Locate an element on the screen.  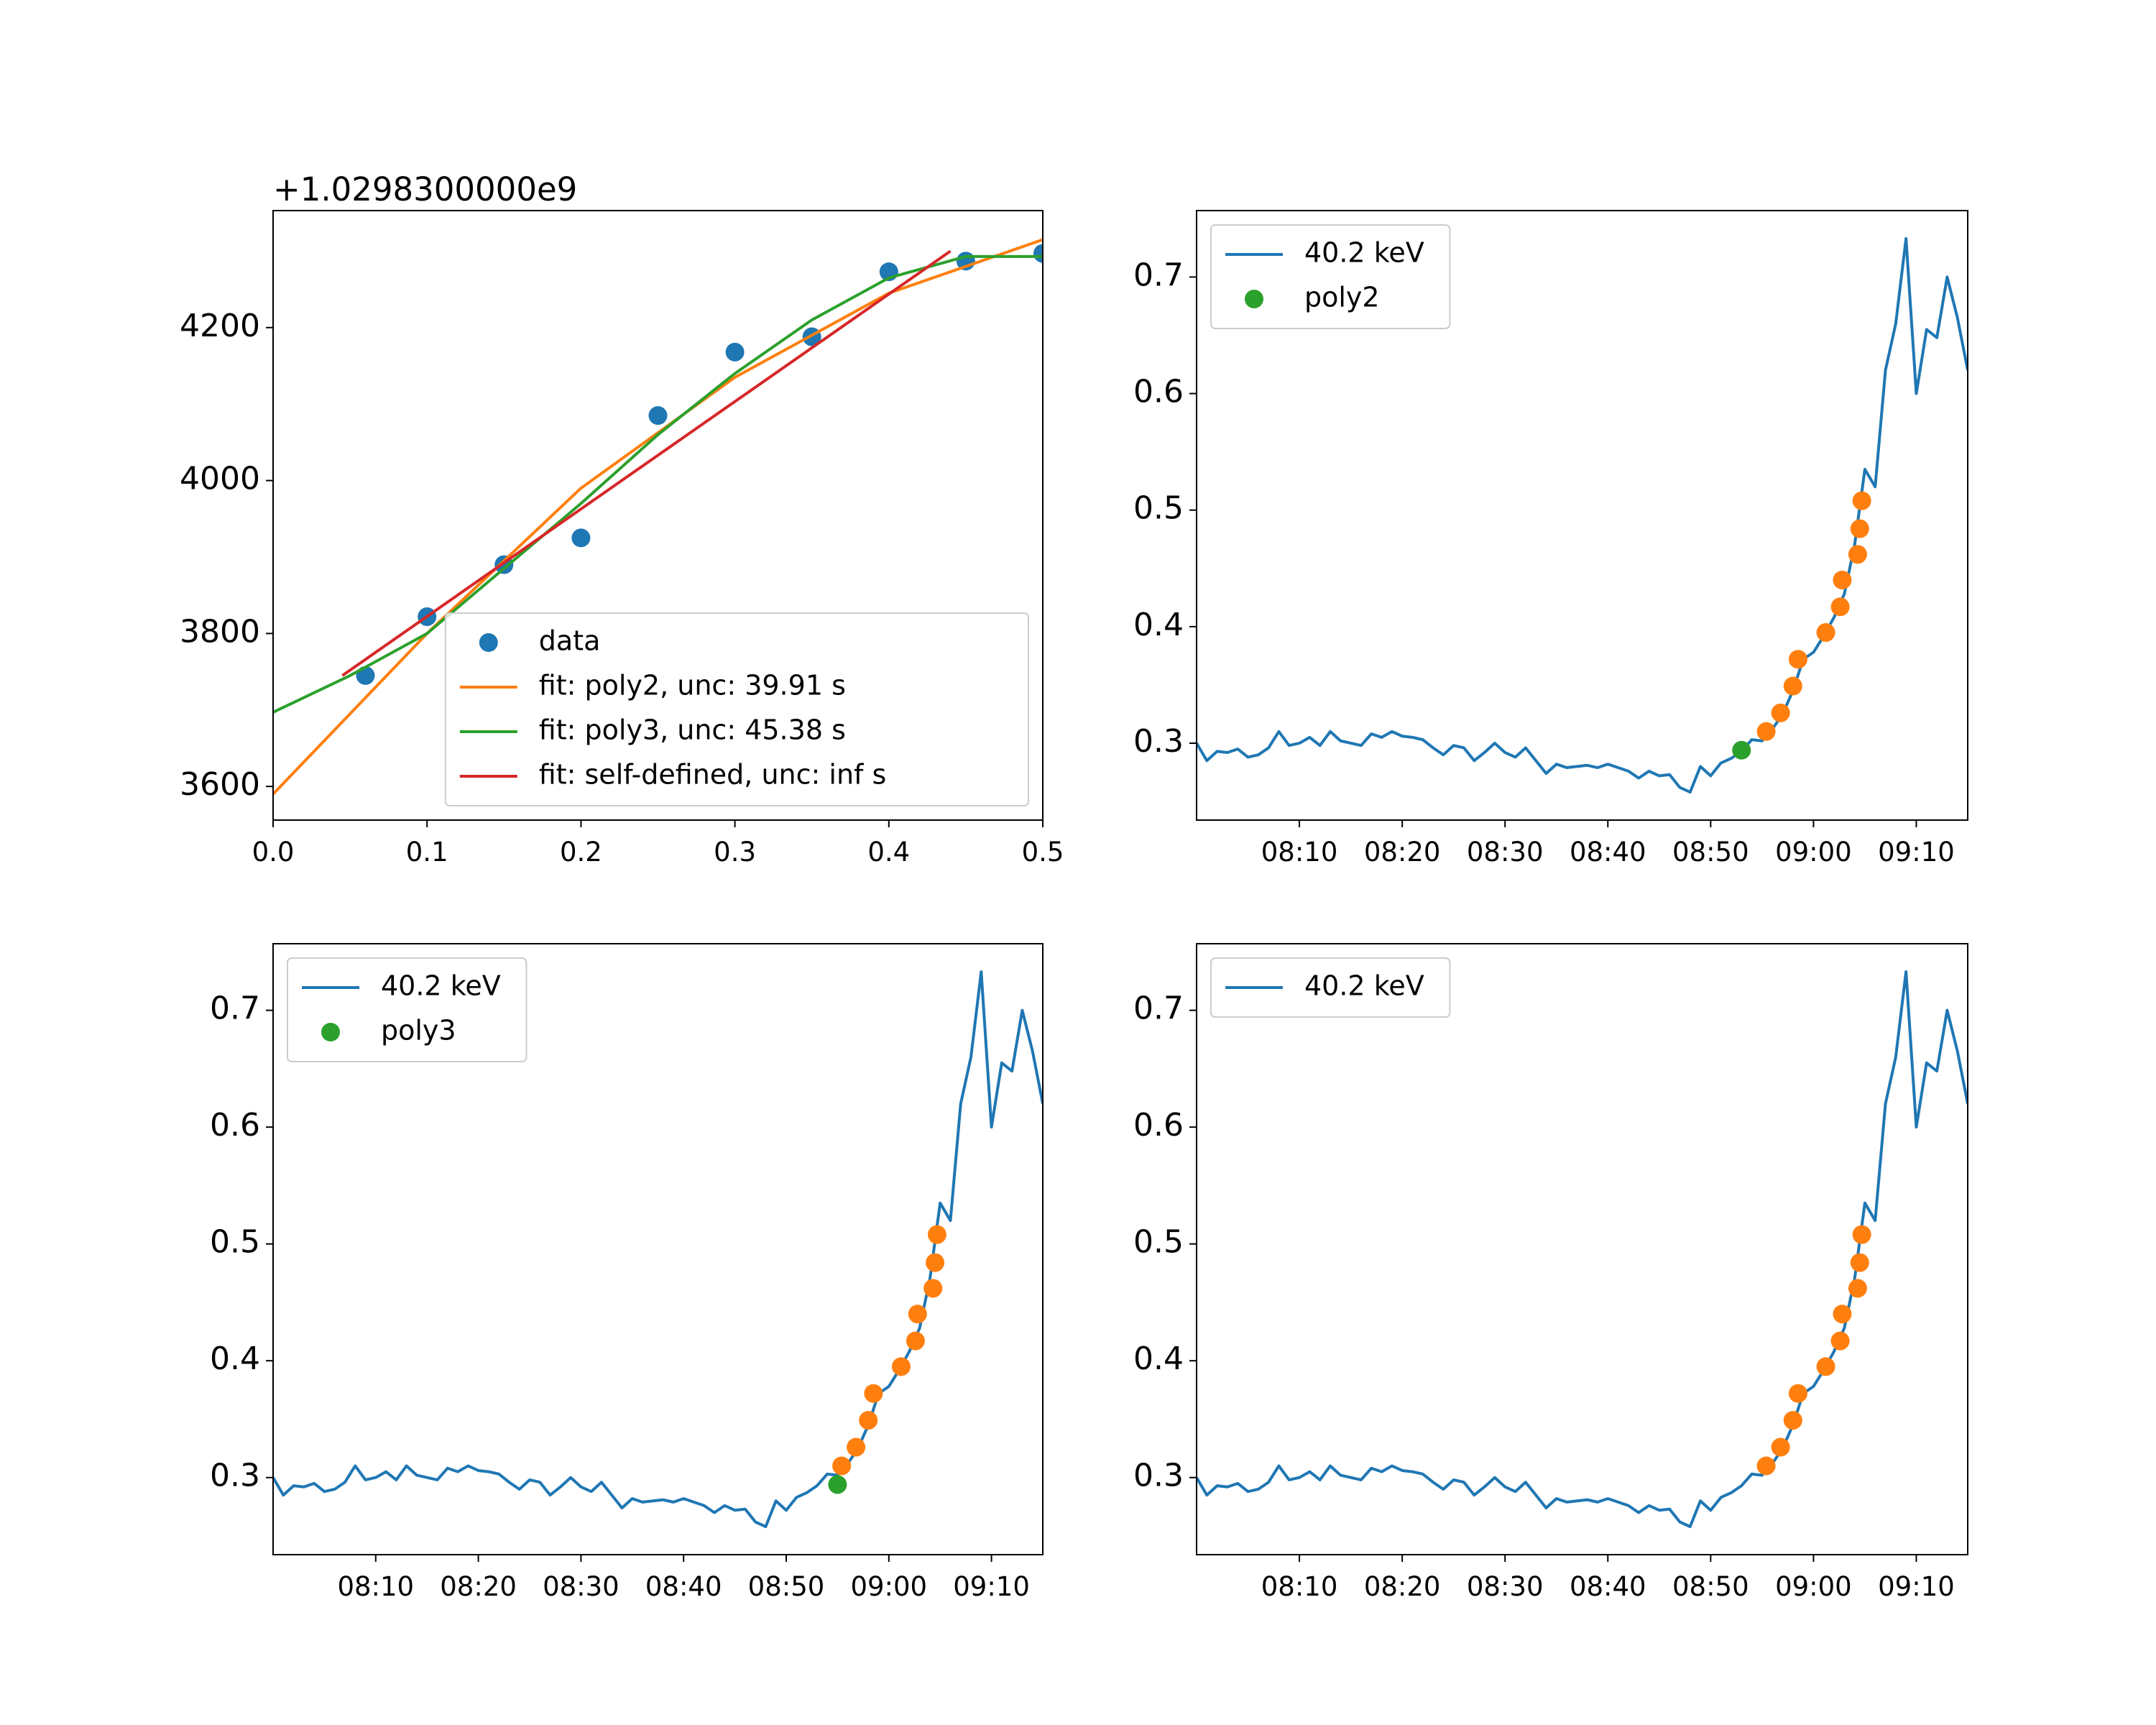
y-tick-label: 3800 is located at coordinates (220, 631).